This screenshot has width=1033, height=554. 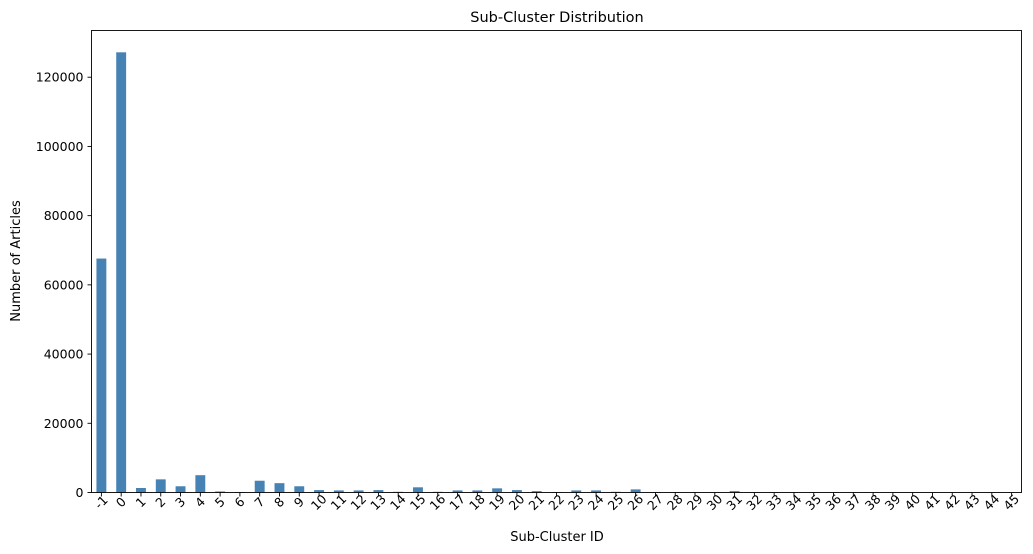 I want to click on x-tick-label: 20, so click(x=517, y=502).